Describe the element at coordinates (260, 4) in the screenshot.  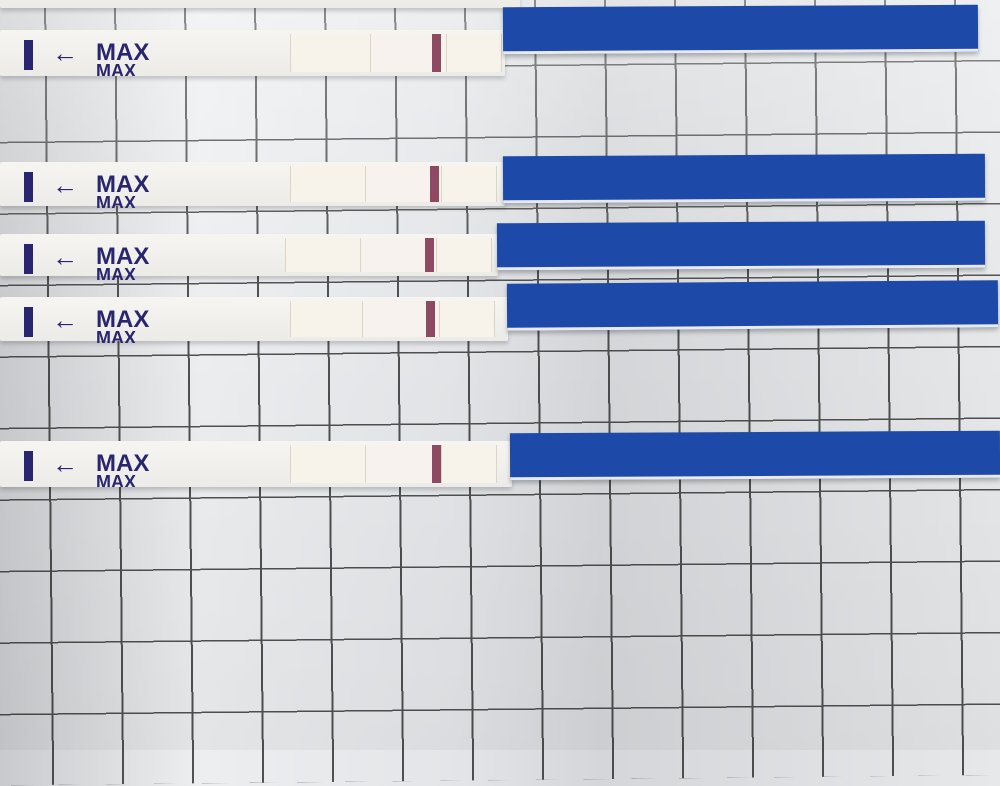
I see `partial-top-strip` at that location.